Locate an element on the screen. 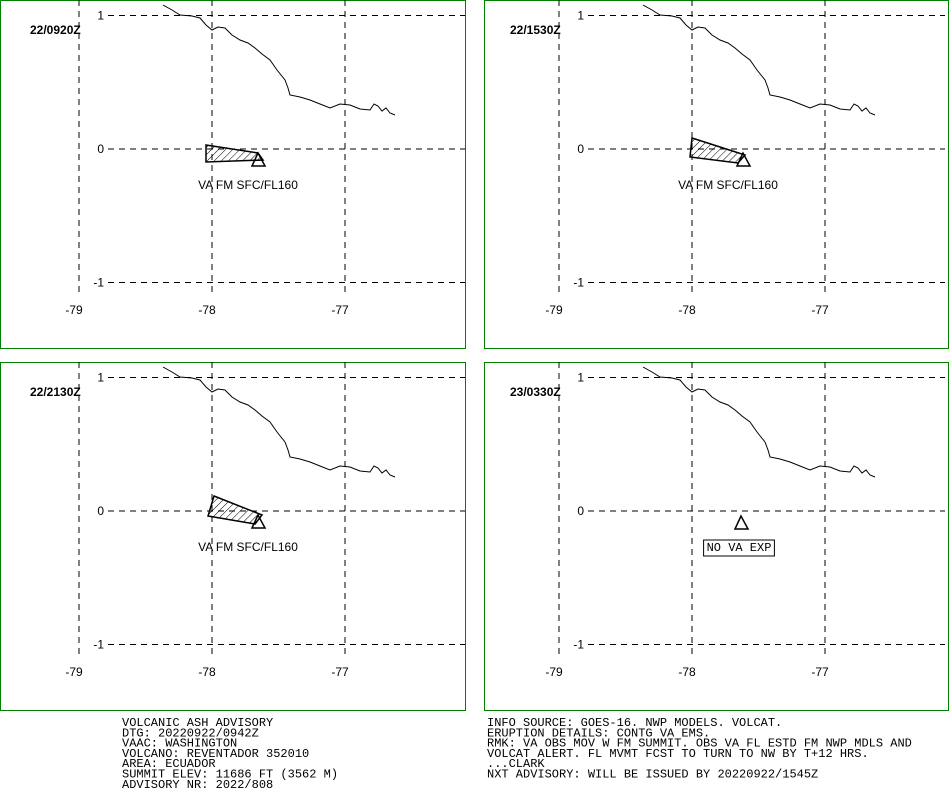  advisory-line: VAAC: WASHINGTON is located at coordinates (179, 744).